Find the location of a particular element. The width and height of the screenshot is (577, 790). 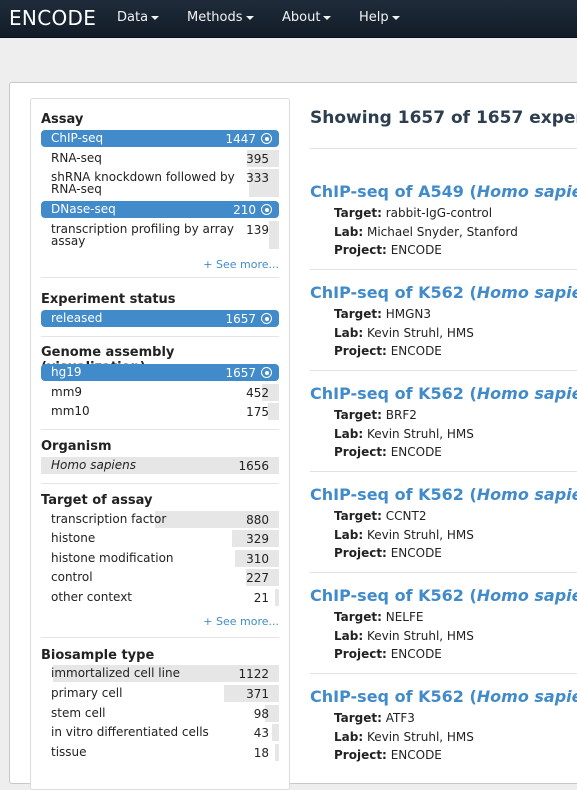

nav-menu-data: Data is located at coordinates (138, 17).